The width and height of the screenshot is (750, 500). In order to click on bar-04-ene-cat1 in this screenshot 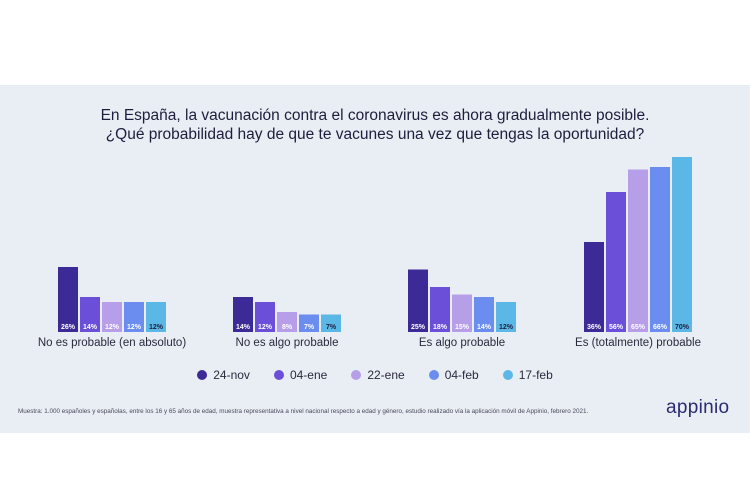, I will do `click(90, 314)`.